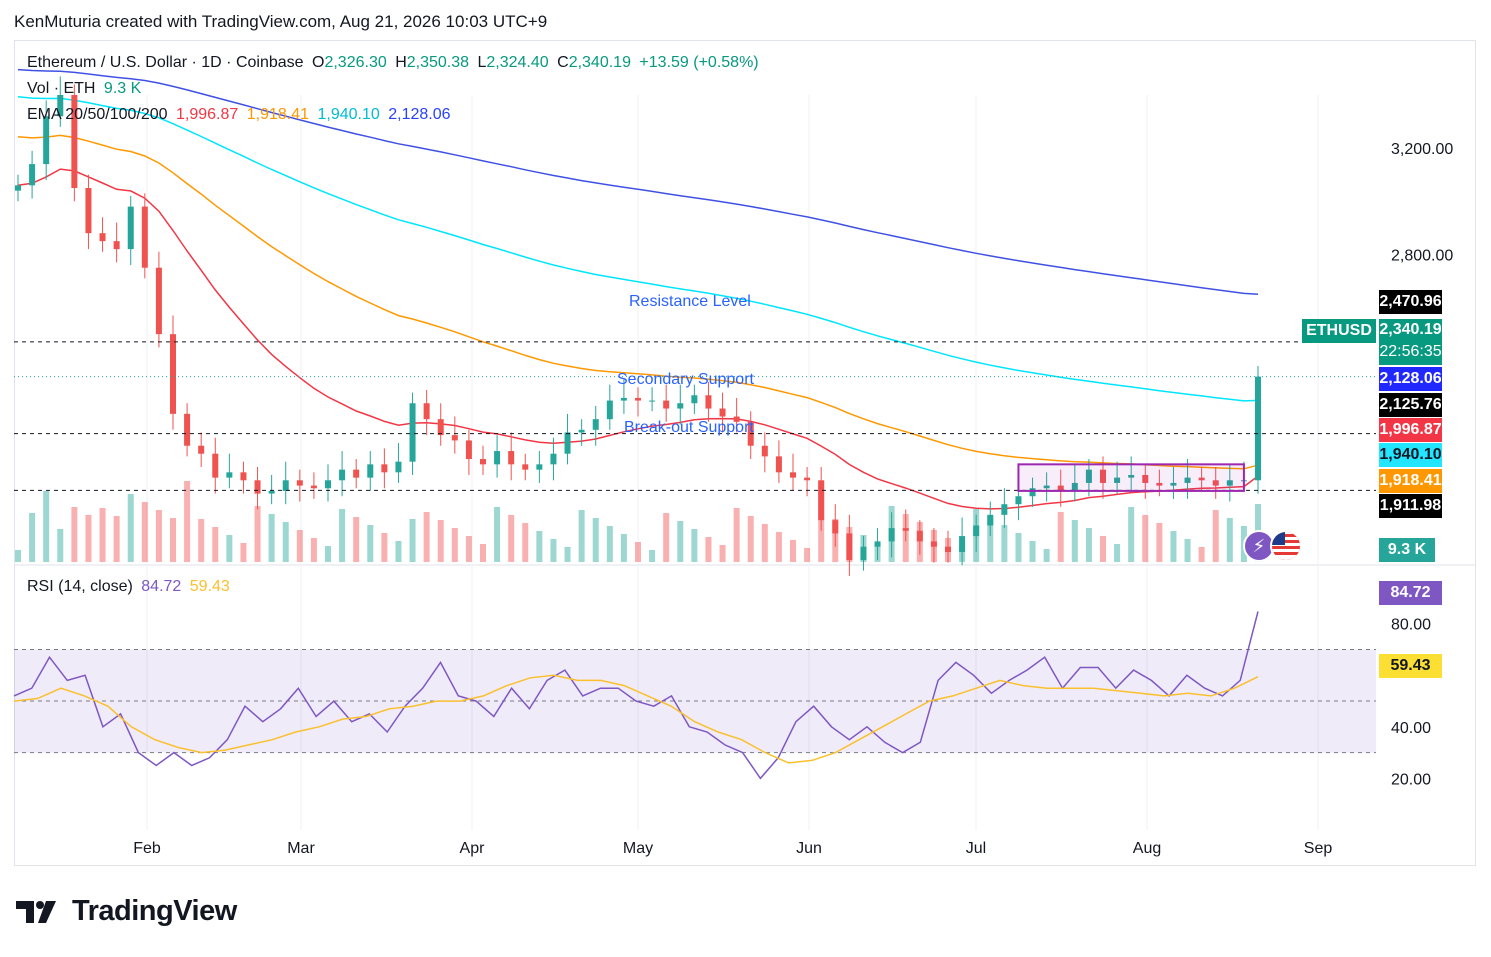 The width and height of the screenshot is (1491, 957). I want to click on x-tick-label: Apr, so click(473, 848).